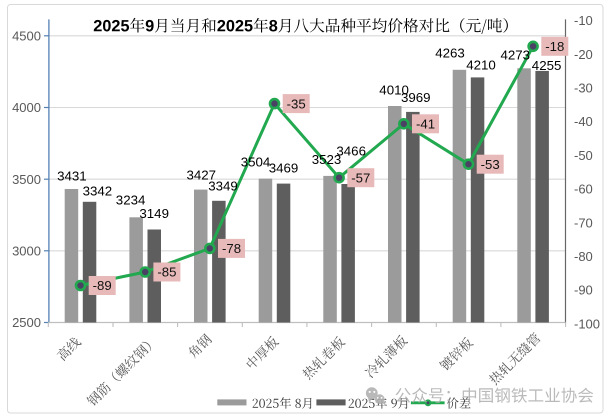 The image size is (611, 420). I want to click on svg-text: -20, so click(583, 54).